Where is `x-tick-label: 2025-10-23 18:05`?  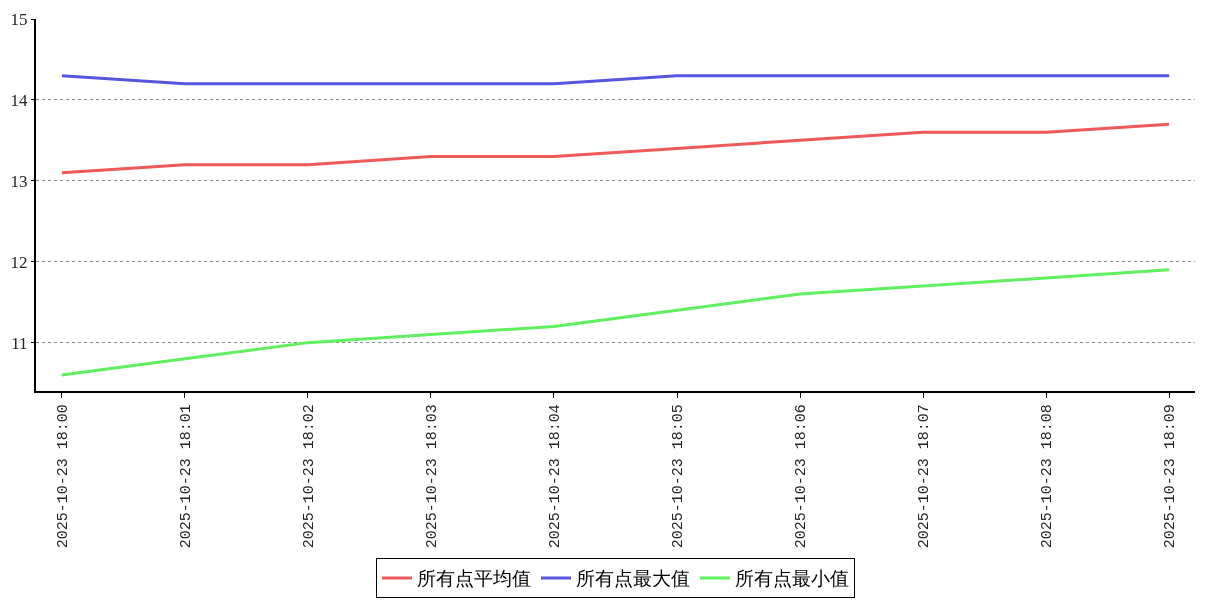 x-tick-label: 2025-10-23 18:05 is located at coordinates (678, 476).